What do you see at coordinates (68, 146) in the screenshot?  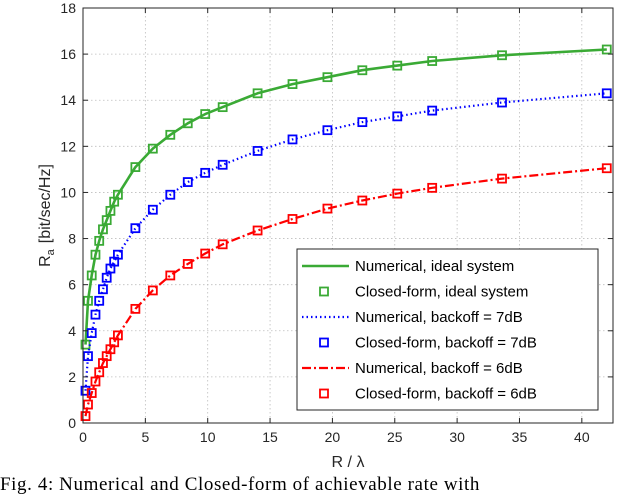 I see `y-tick-label: 12` at bounding box center [68, 146].